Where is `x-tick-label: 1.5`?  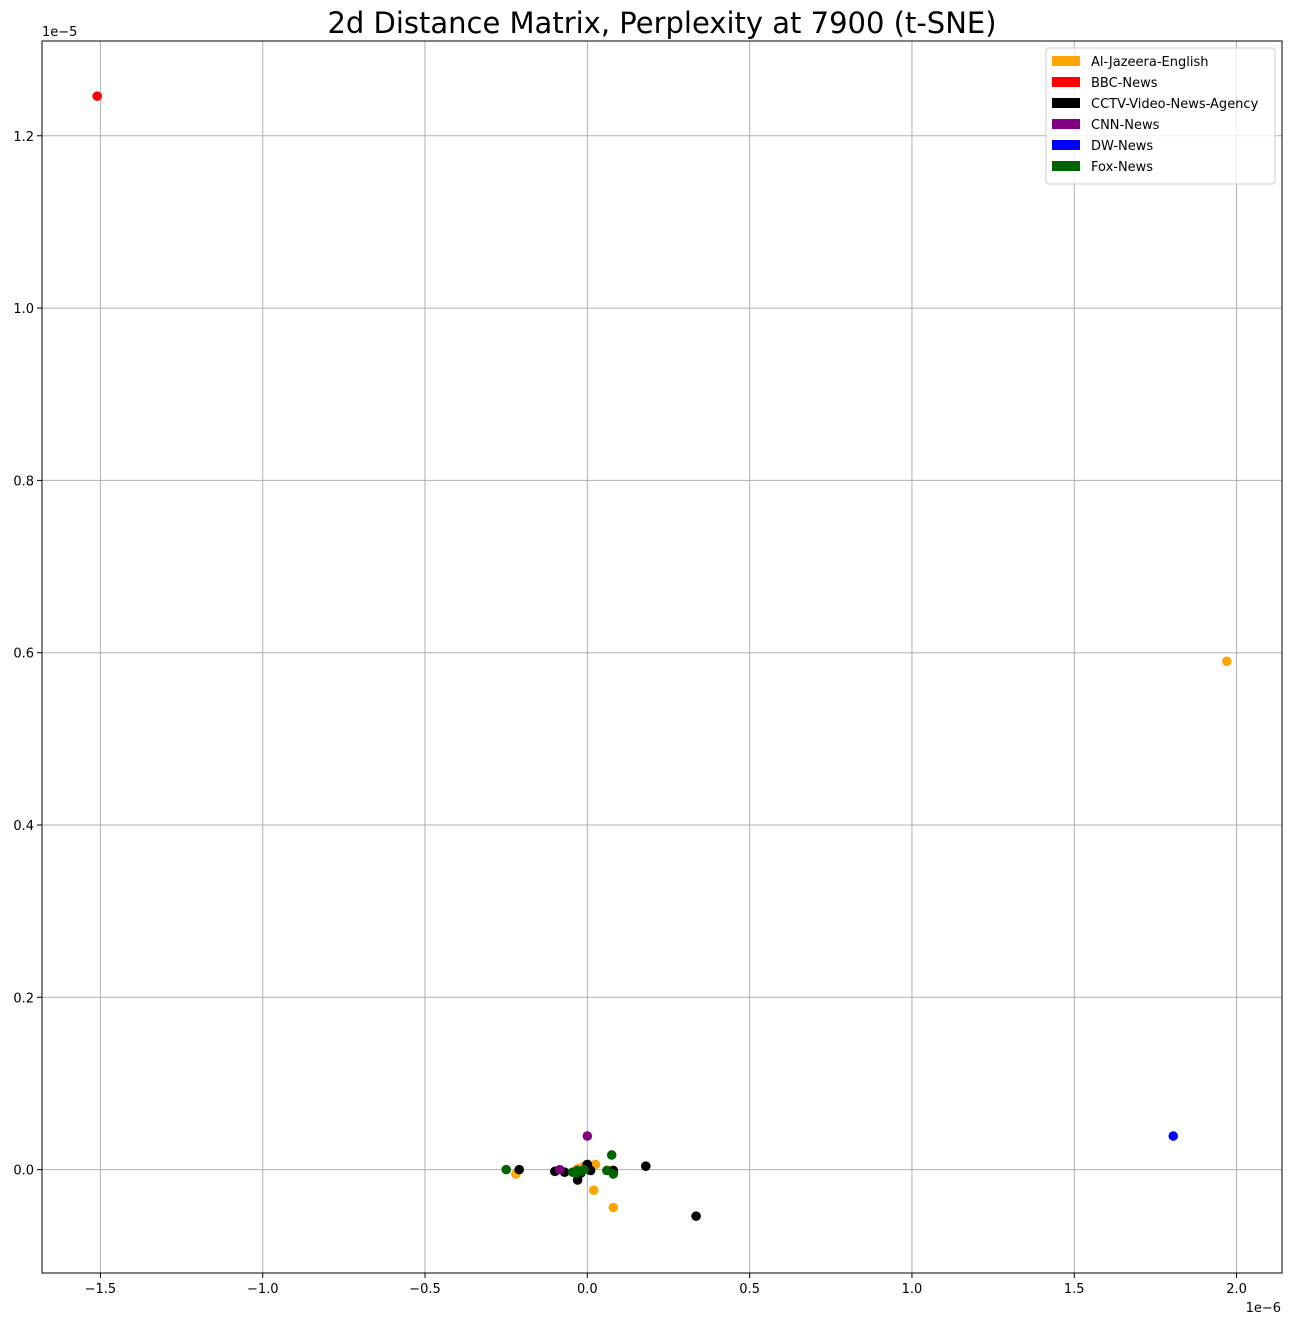
x-tick-label: 1.5 is located at coordinates (1074, 1289).